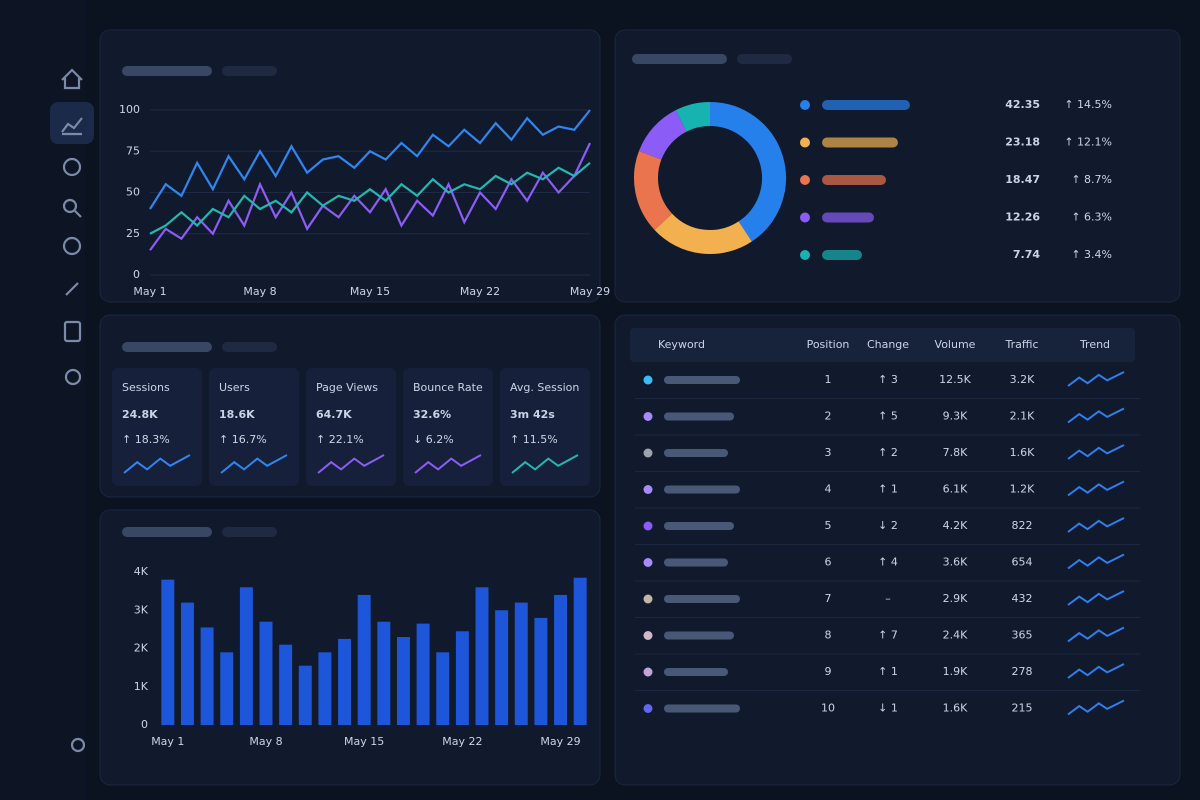 This screenshot has width=1200, height=800. I want to click on cell: 8, so click(828, 635).